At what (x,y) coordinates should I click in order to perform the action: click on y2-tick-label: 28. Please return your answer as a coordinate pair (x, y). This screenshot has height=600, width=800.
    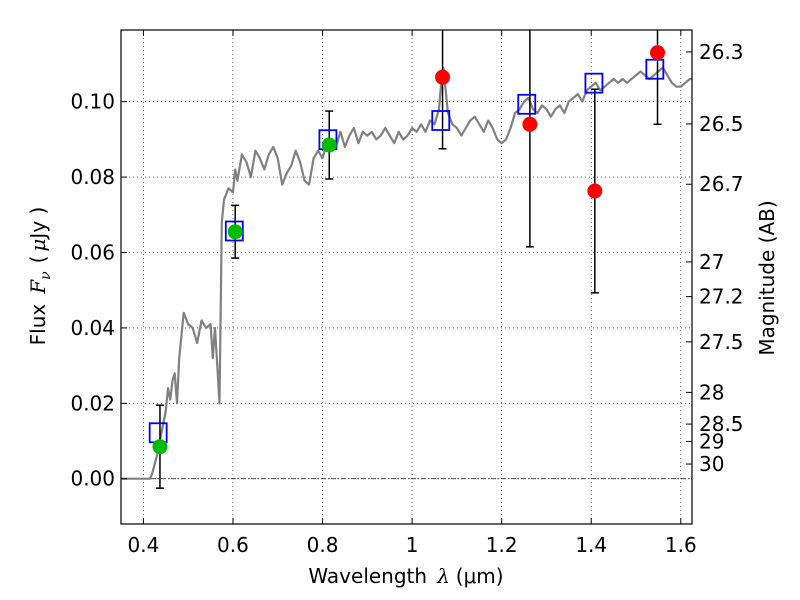
    Looking at the image, I should click on (711, 392).